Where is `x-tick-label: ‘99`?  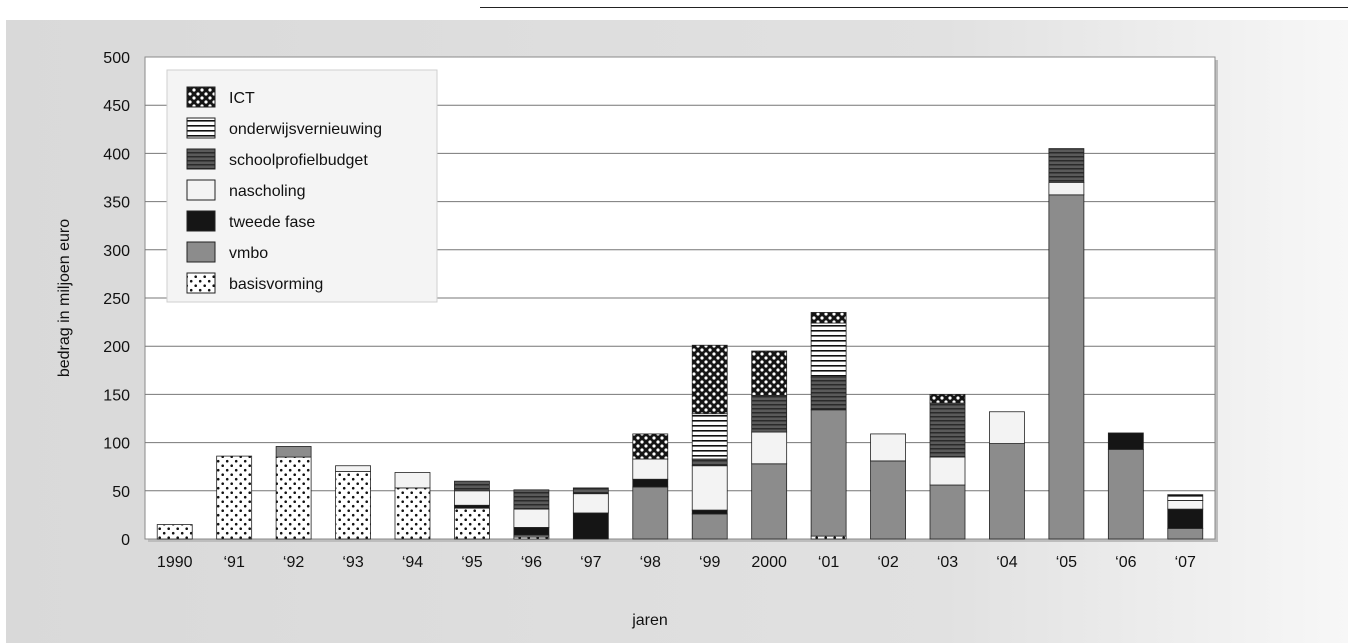
x-tick-label: ‘99 is located at coordinates (709, 562).